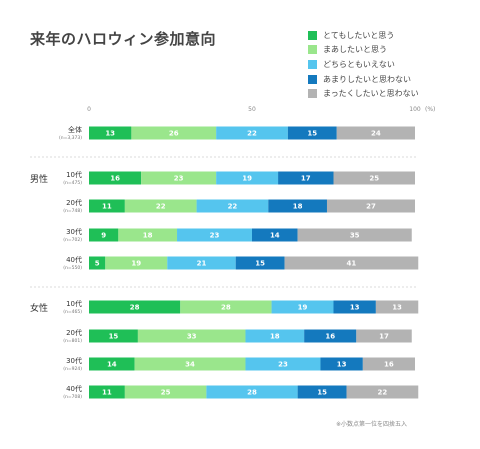 The height and width of the screenshot is (449, 480). Describe the element at coordinates (72, 240) in the screenshot. I see `sample-size-label: (n=702)` at that location.